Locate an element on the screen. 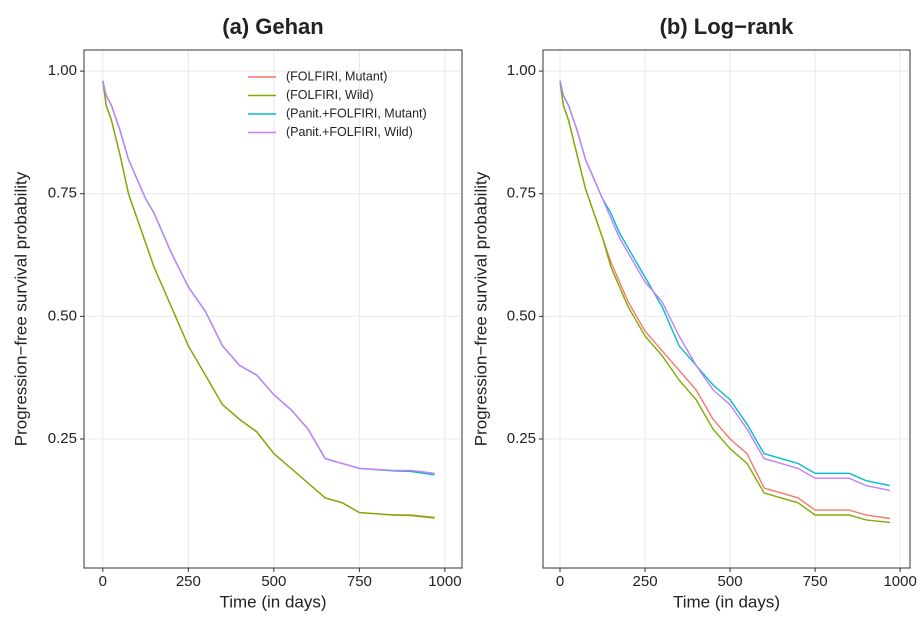 This screenshot has width=921, height=617. legend-label: (Panit.+FOLFIRI, Wild) is located at coordinates (349, 132).